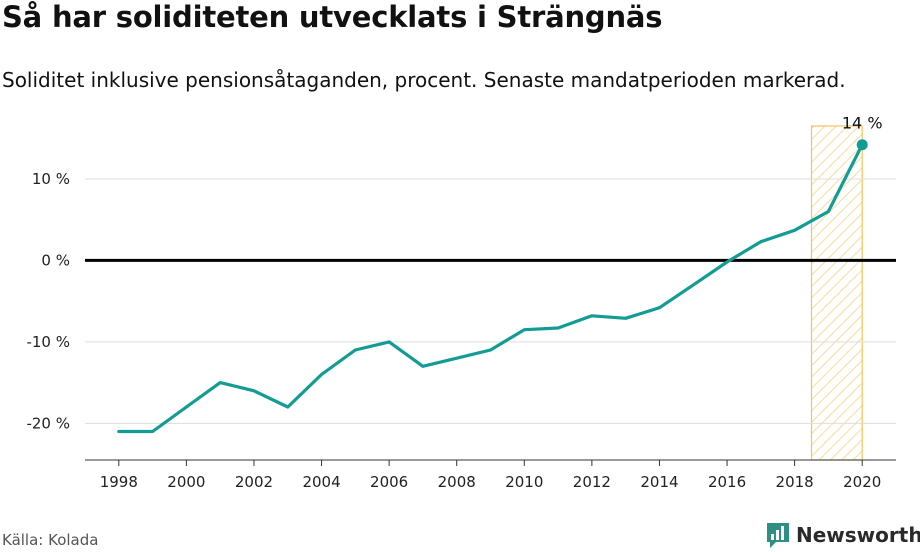 The image size is (920, 552). Describe the element at coordinates (254, 482) in the screenshot. I see `x-tick-label: 2002` at that location.